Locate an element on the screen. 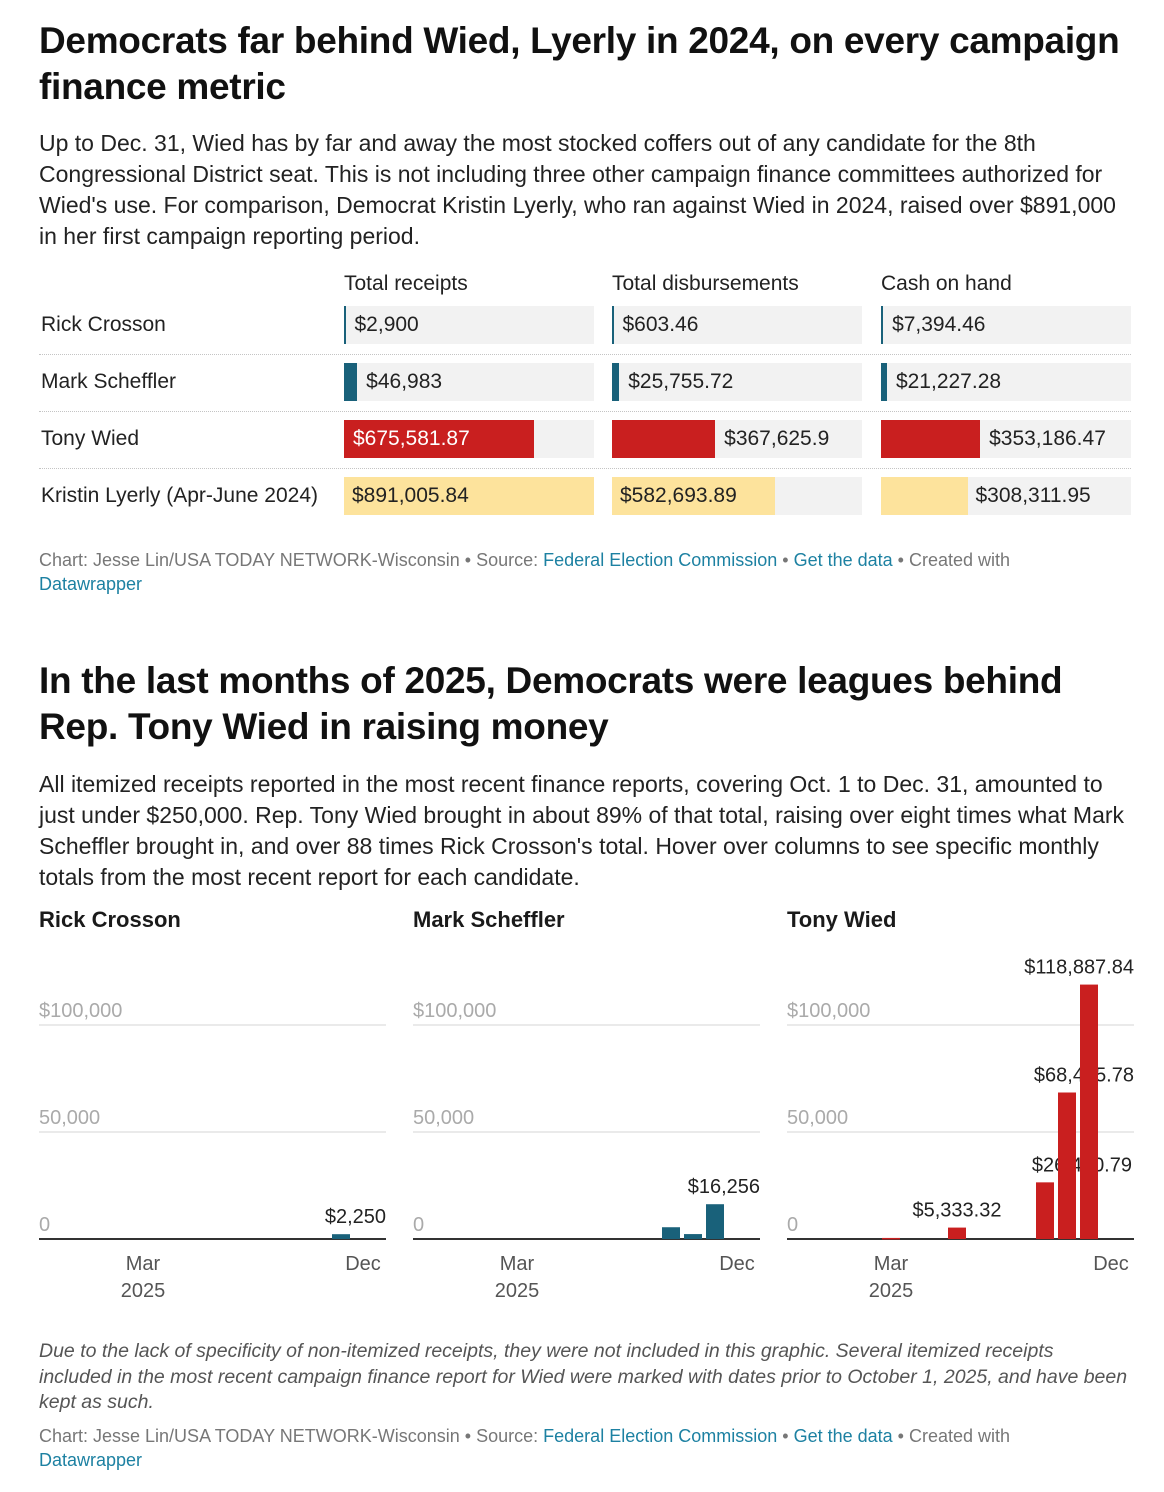  data-label: $2,250 is located at coordinates (355, 1217).